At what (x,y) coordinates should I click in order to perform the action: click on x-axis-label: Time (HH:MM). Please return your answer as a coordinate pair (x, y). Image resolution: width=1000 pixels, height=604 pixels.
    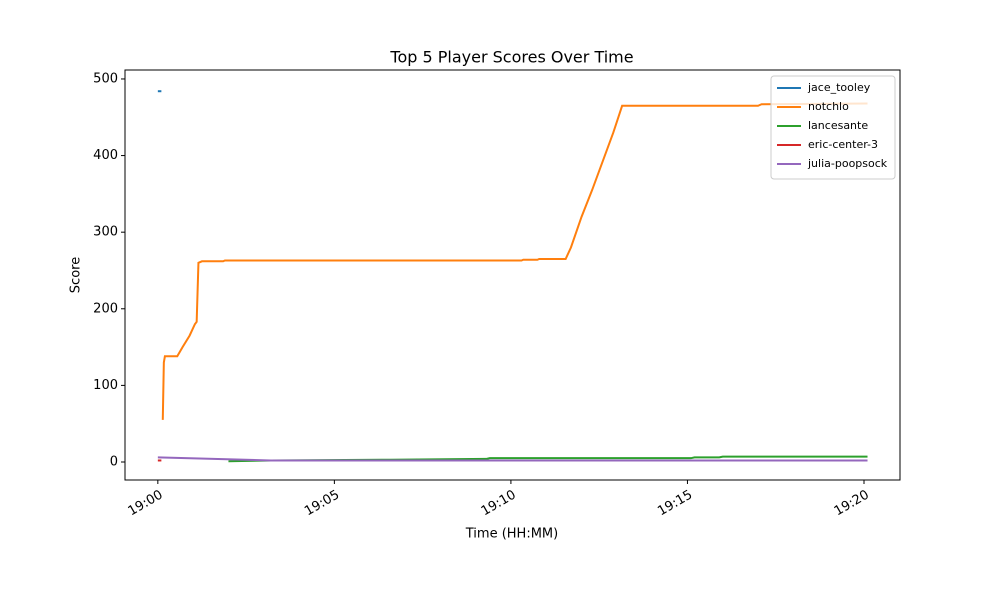
    Looking at the image, I should click on (511, 534).